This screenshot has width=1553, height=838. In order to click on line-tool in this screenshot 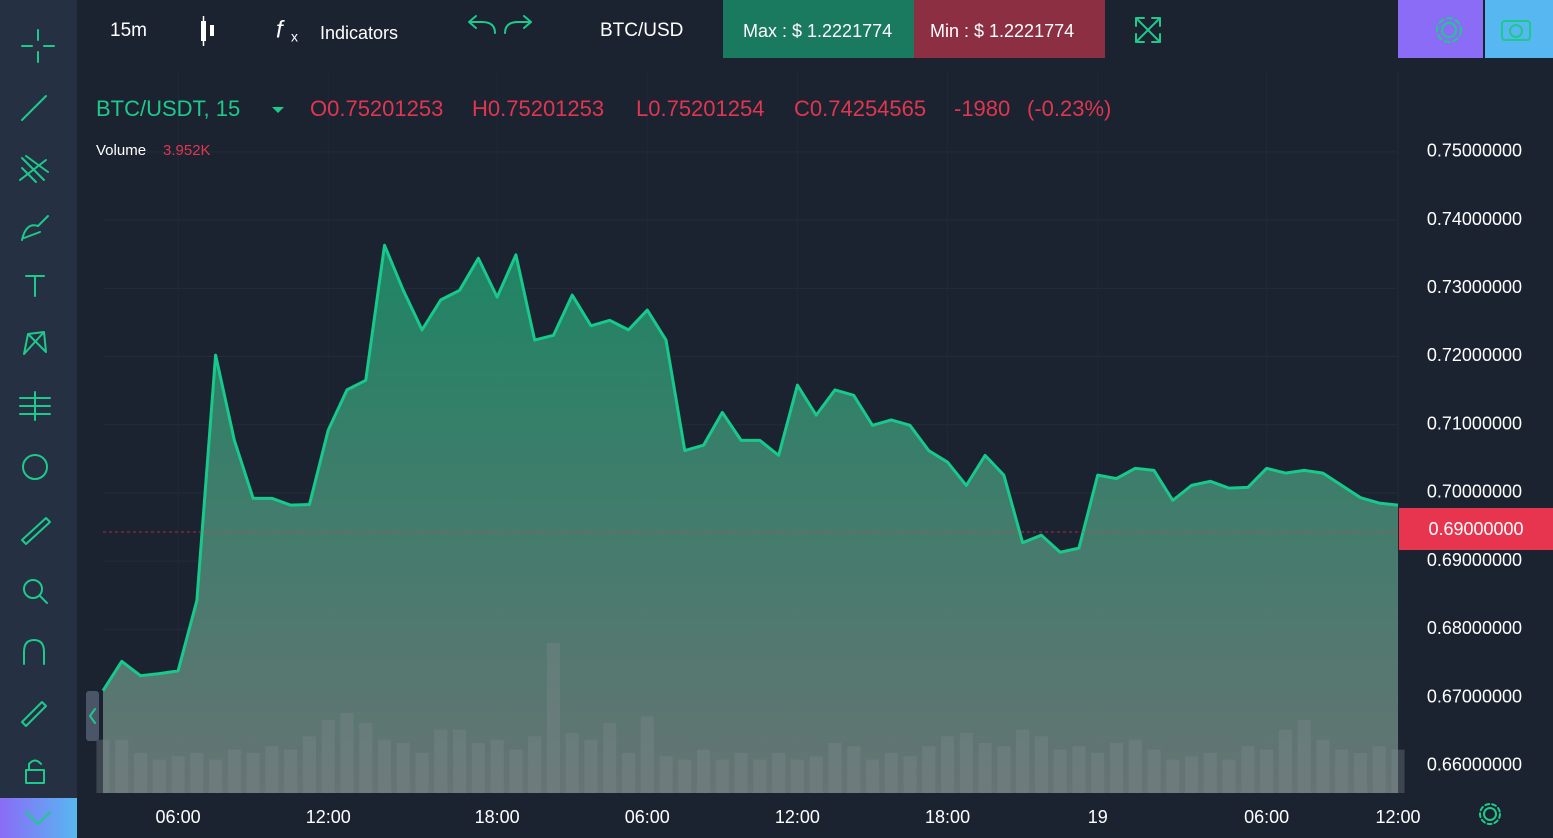, I will do `click(34, 108)`.